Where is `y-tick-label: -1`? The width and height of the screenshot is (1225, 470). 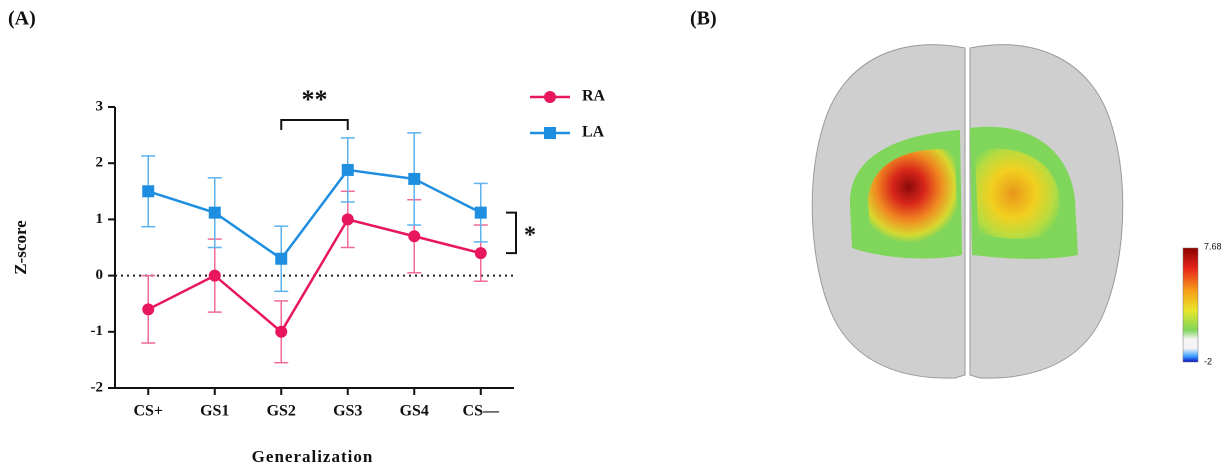 y-tick-label: -1 is located at coordinates (97, 331).